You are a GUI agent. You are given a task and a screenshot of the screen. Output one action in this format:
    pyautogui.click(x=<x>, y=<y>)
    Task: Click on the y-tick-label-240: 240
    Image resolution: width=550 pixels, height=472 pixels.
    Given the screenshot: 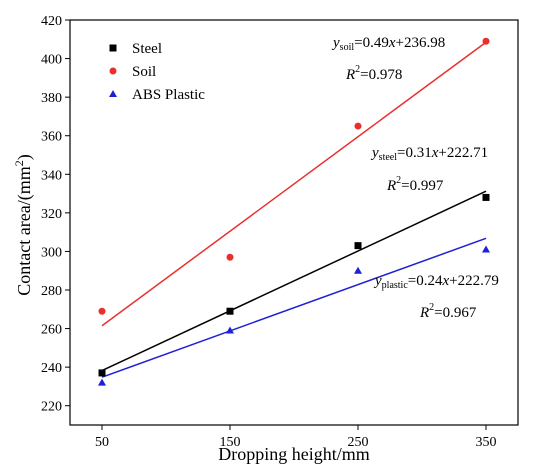 What is the action you would take?
    pyautogui.click(x=51, y=368)
    